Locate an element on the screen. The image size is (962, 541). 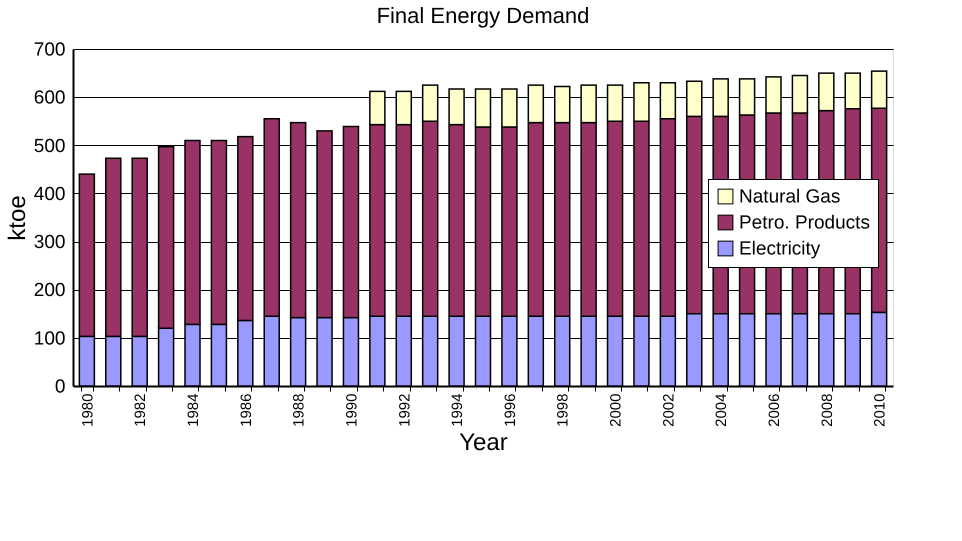
y-tick-label: 400 is located at coordinates (50, 194).